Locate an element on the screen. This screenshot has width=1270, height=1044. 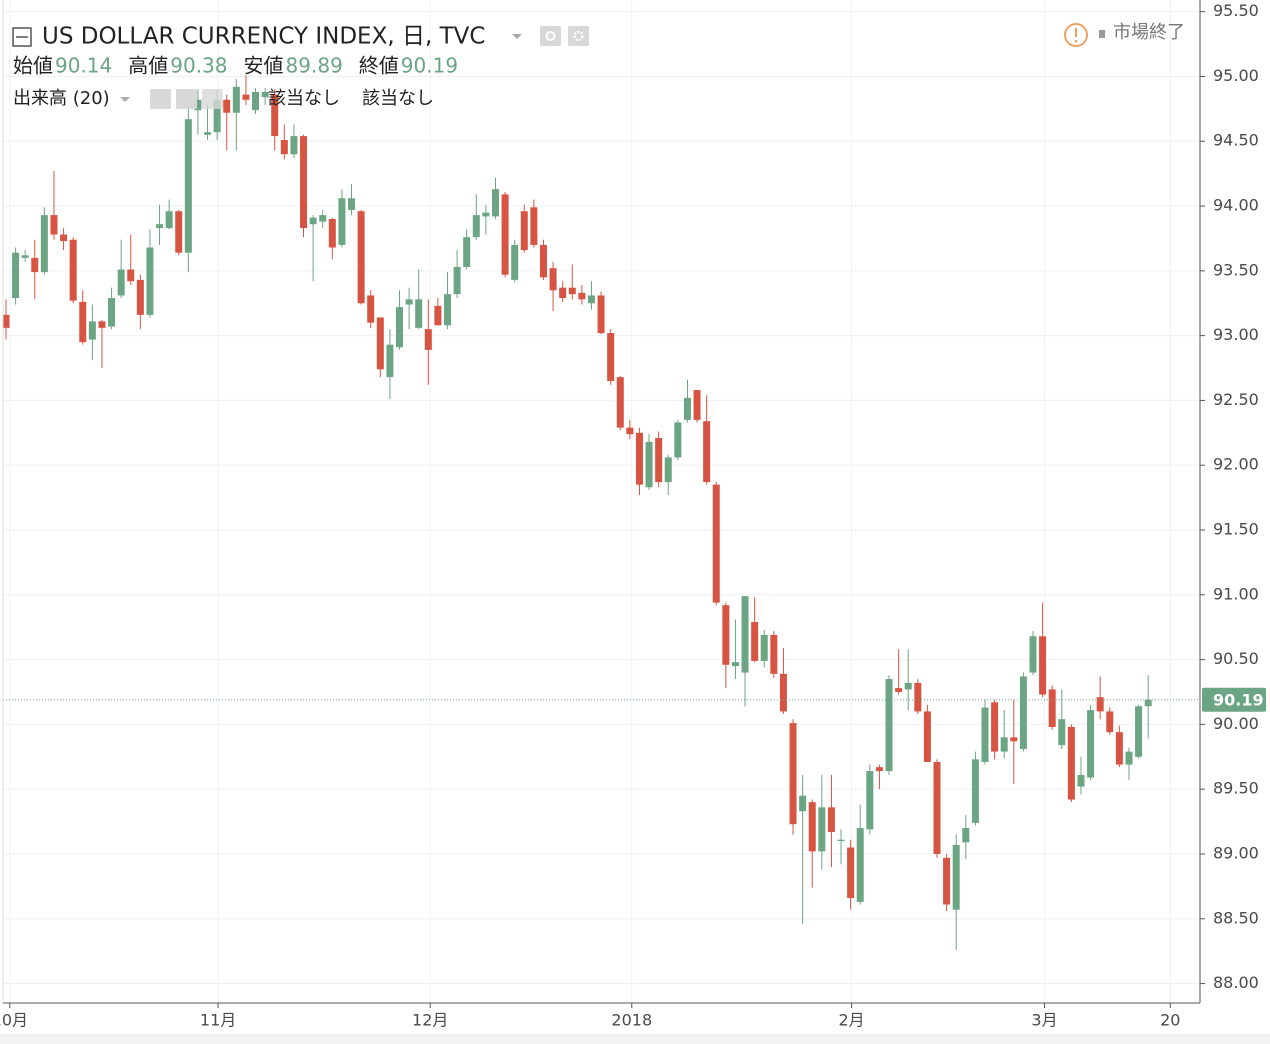
settings-icon-gear is located at coordinates (578, 36).